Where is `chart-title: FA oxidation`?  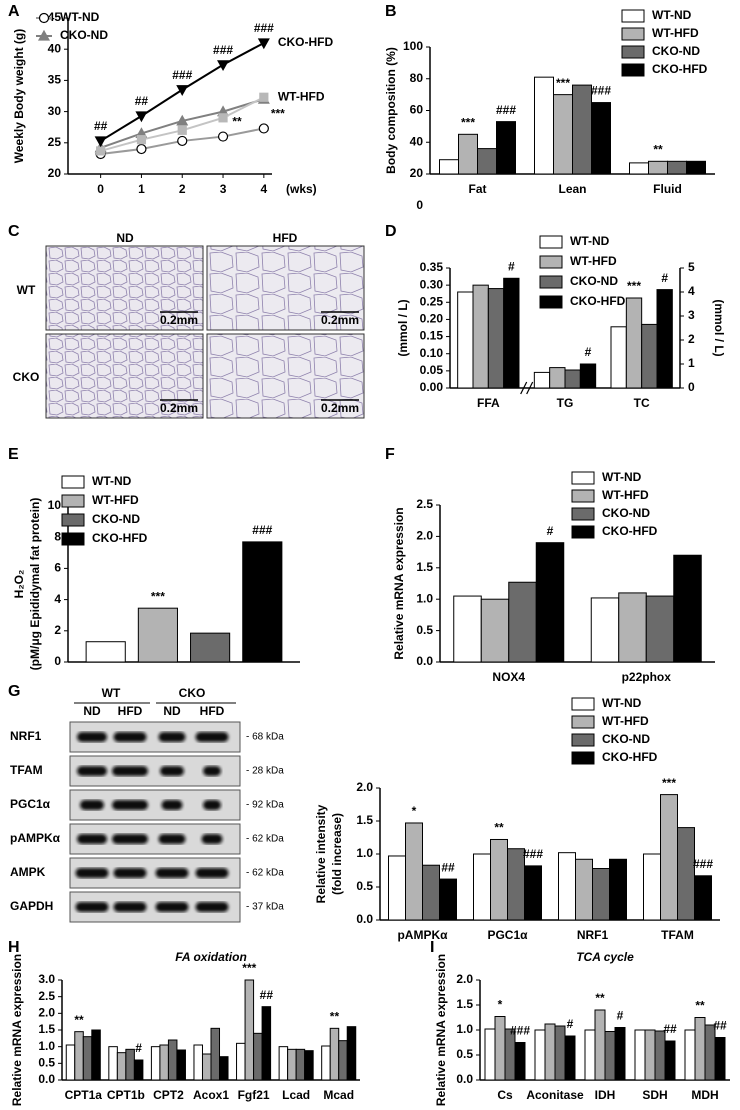
chart-title: FA oxidation is located at coordinates (211, 957).